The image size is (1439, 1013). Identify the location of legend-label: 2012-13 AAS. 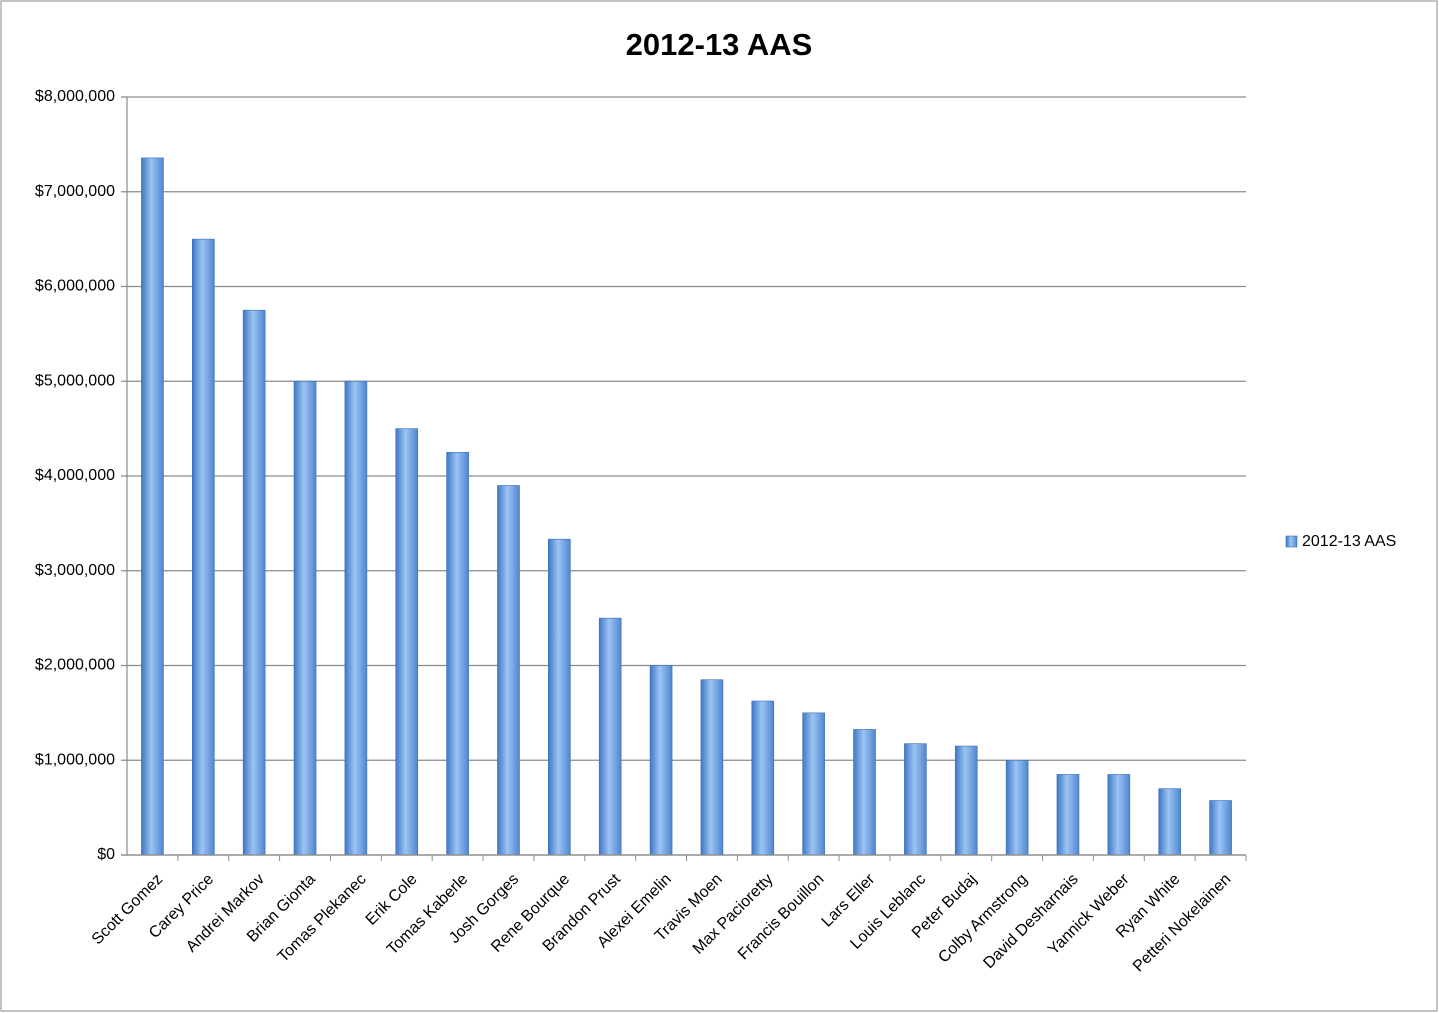
(1349, 541).